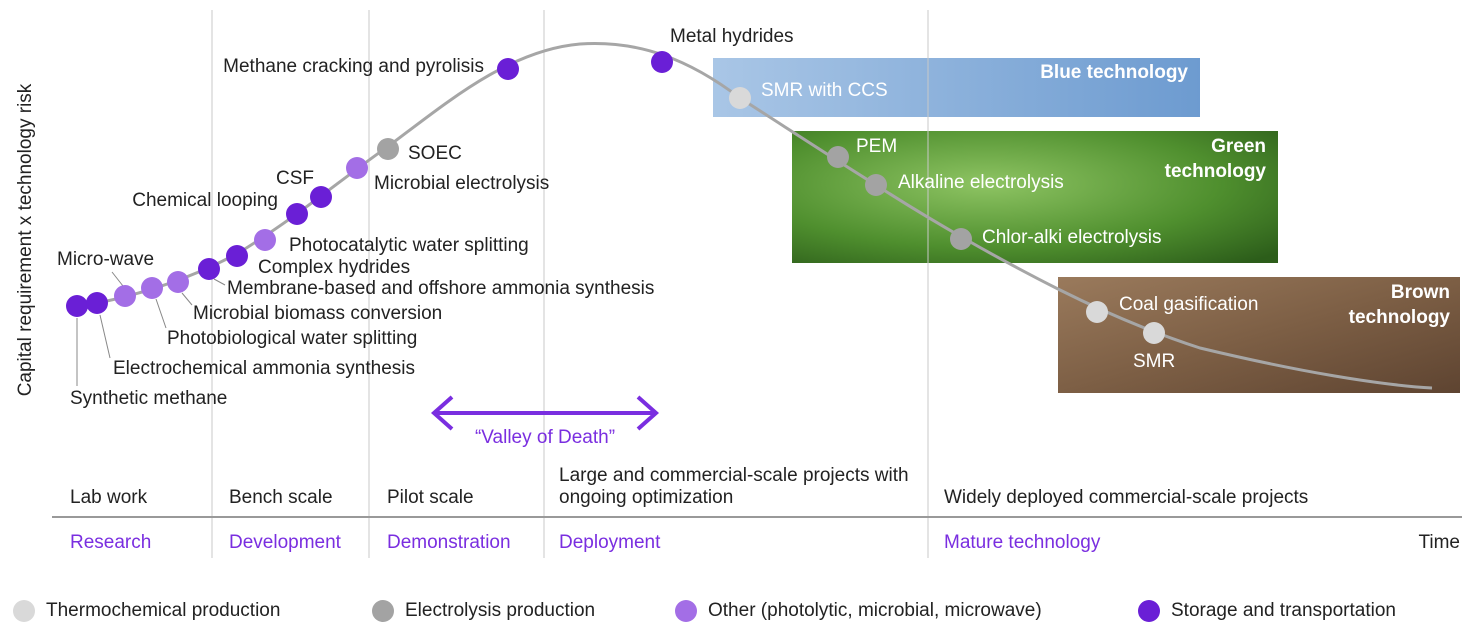 The height and width of the screenshot is (625, 1462). Describe the element at coordinates (318, 313) in the screenshot. I see `technology-label: Microbial biomass conversion` at that location.